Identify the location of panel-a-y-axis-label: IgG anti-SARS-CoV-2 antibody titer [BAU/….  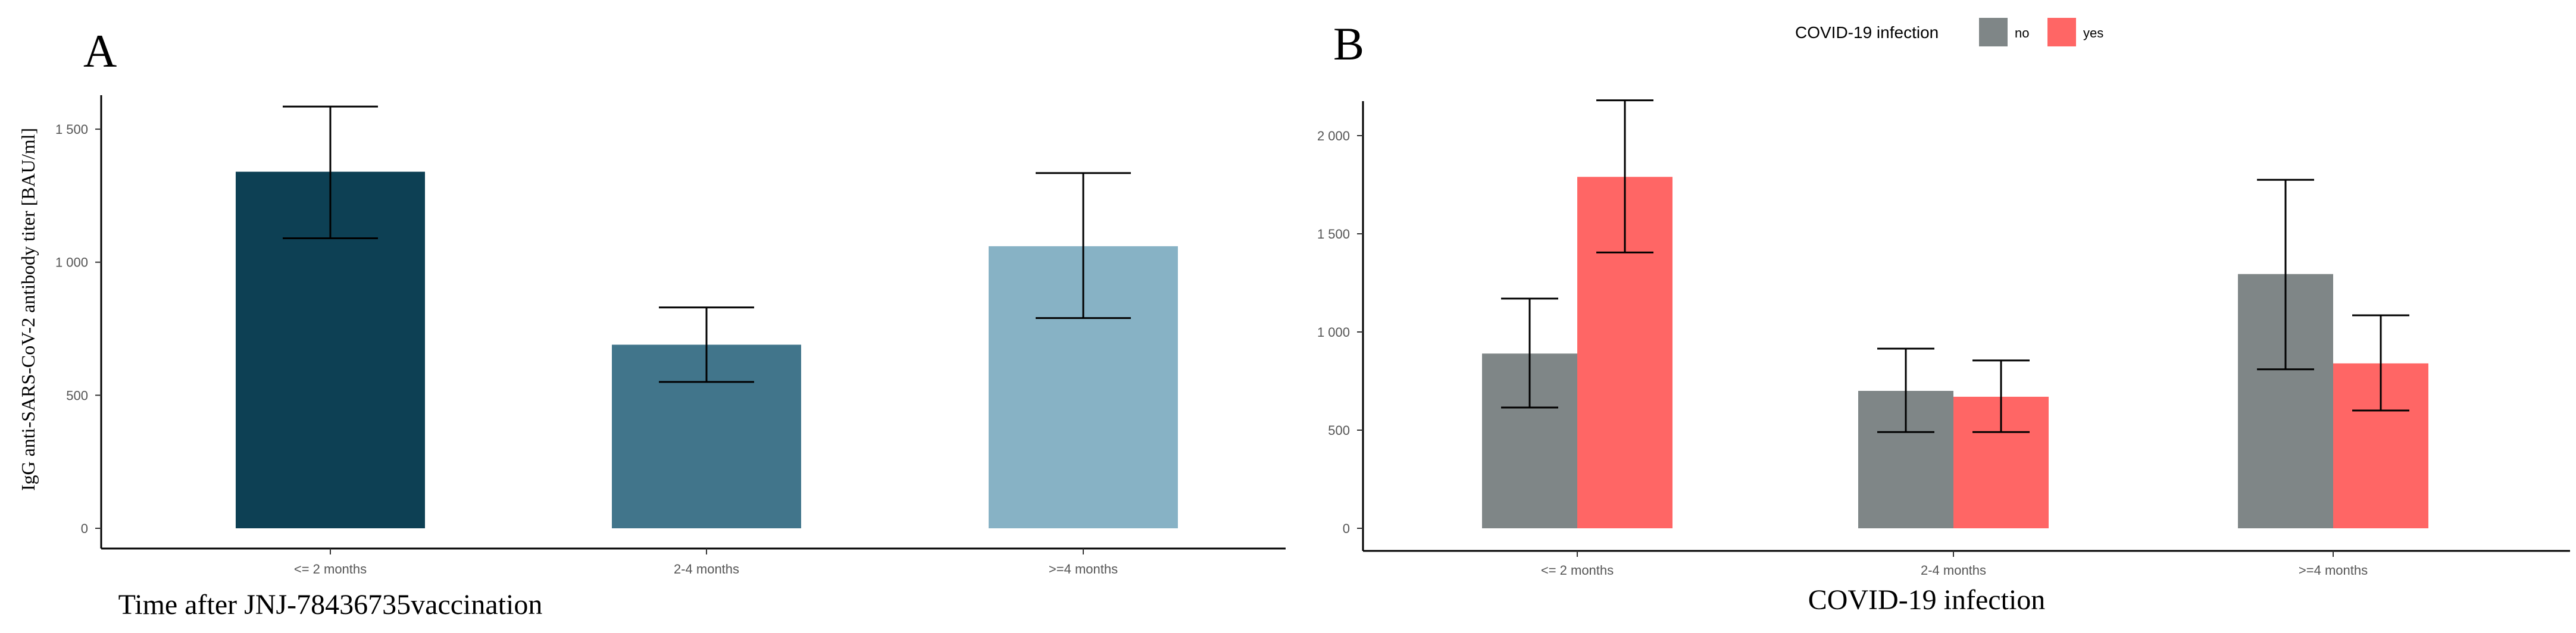
(28, 310).